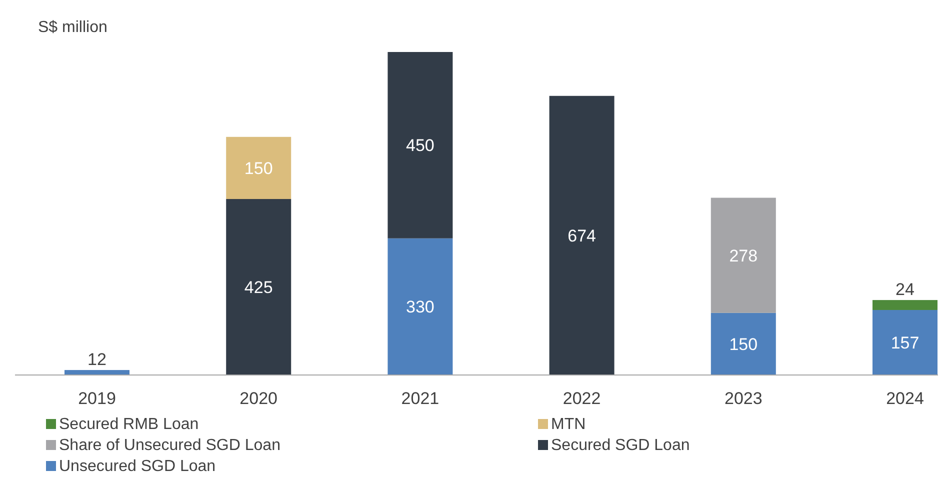  I want to click on legend-label: Secured RMB Loan, so click(129, 424).